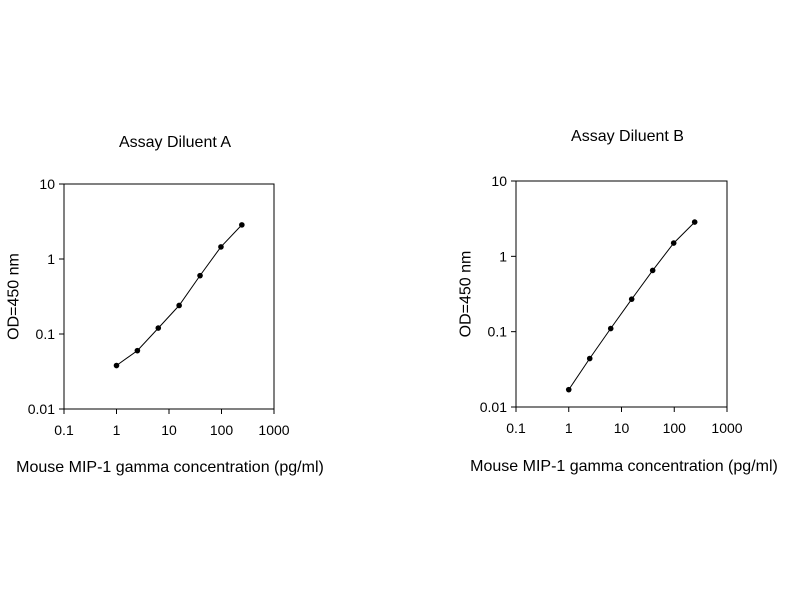 The height and width of the screenshot is (600, 800). Describe the element at coordinates (627, 136) in the screenshot. I see `chart-title: Assay Diluent B` at that location.